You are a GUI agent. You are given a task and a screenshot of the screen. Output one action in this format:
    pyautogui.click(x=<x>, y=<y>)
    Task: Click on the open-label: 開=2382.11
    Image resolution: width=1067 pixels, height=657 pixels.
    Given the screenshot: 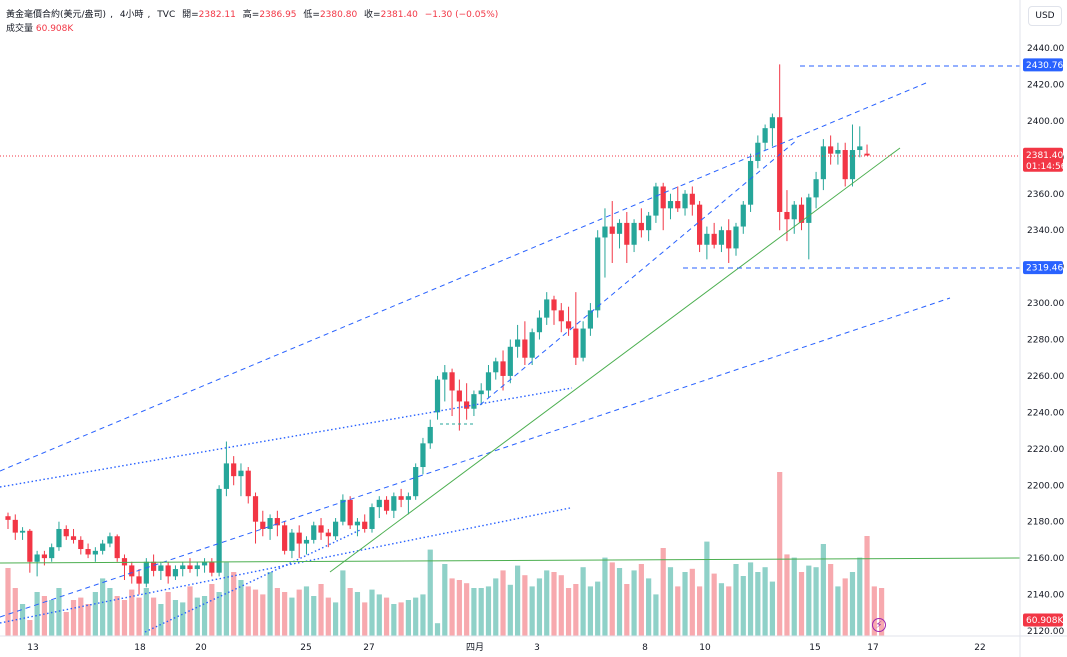 What is the action you would take?
    pyautogui.click(x=209, y=15)
    